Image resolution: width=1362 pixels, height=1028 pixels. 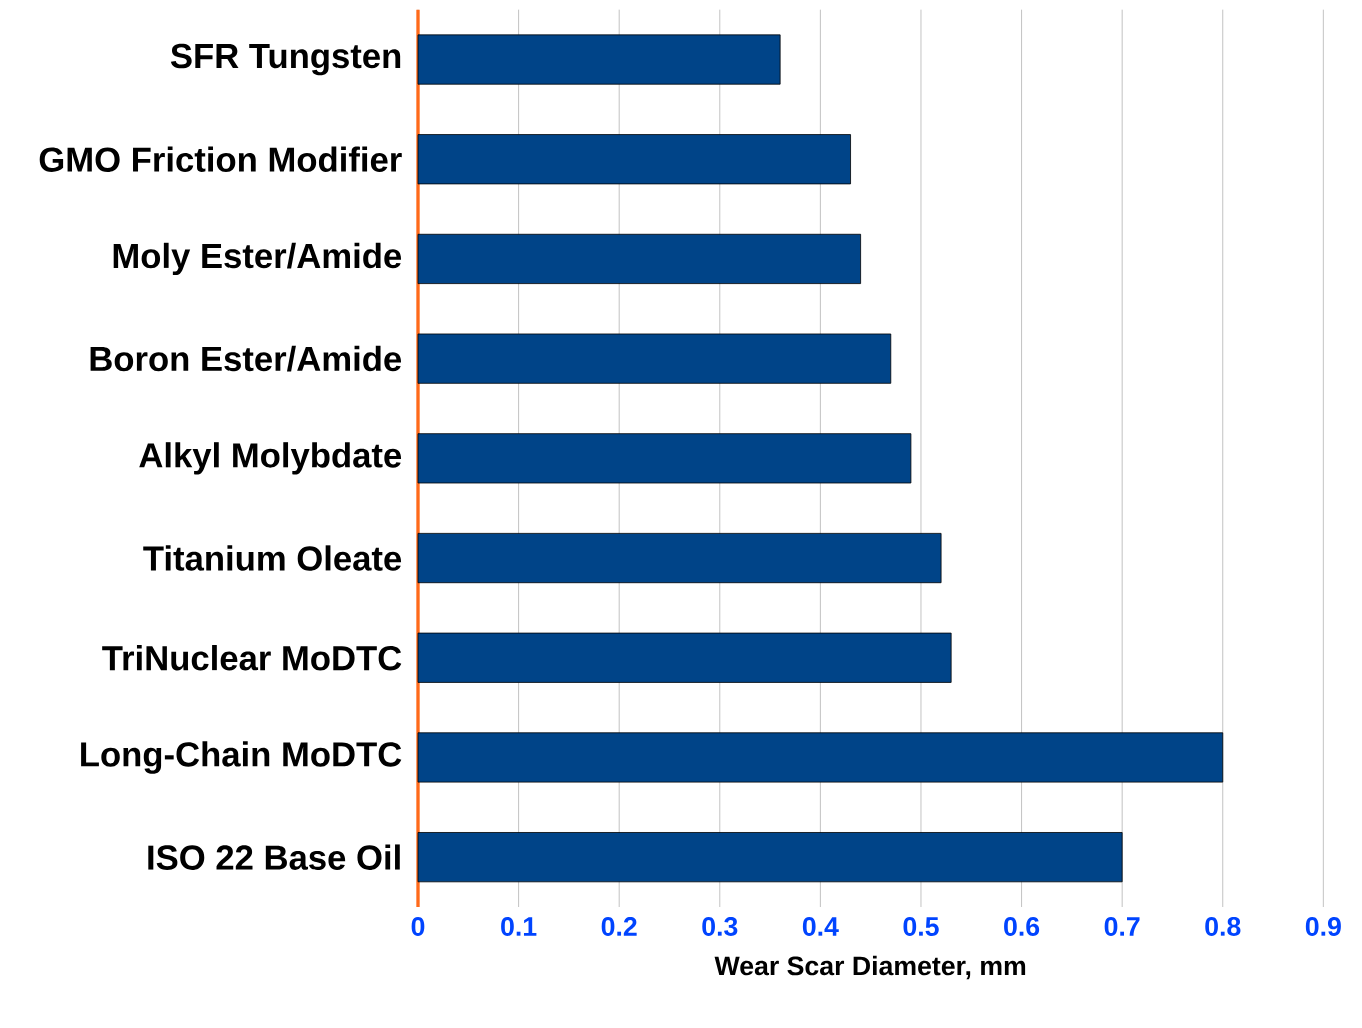 I want to click on y-tick-label: ISO 22 Base Oil, so click(x=274, y=857).